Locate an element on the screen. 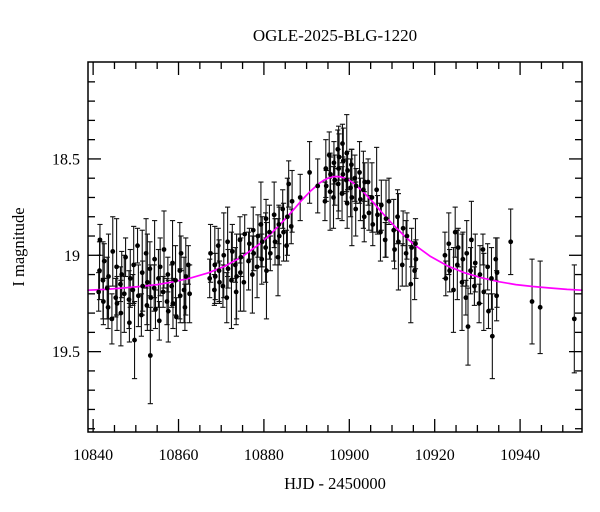  x-tick-label: 10840 is located at coordinates (93, 455).